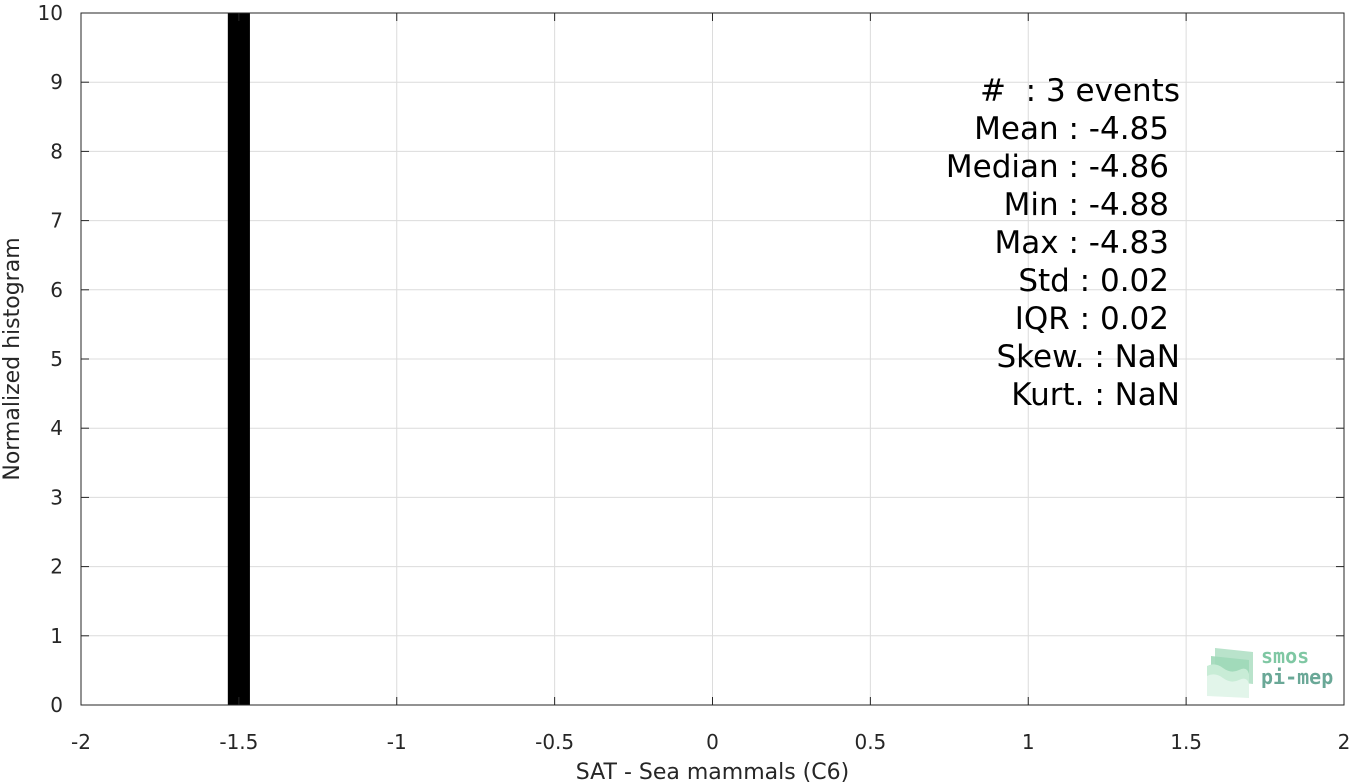 Image resolution: width=1358 pixels, height=784 pixels. What do you see at coordinates (1297, 677) in the screenshot?
I see `logo-line-2: pi-mep` at bounding box center [1297, 677].